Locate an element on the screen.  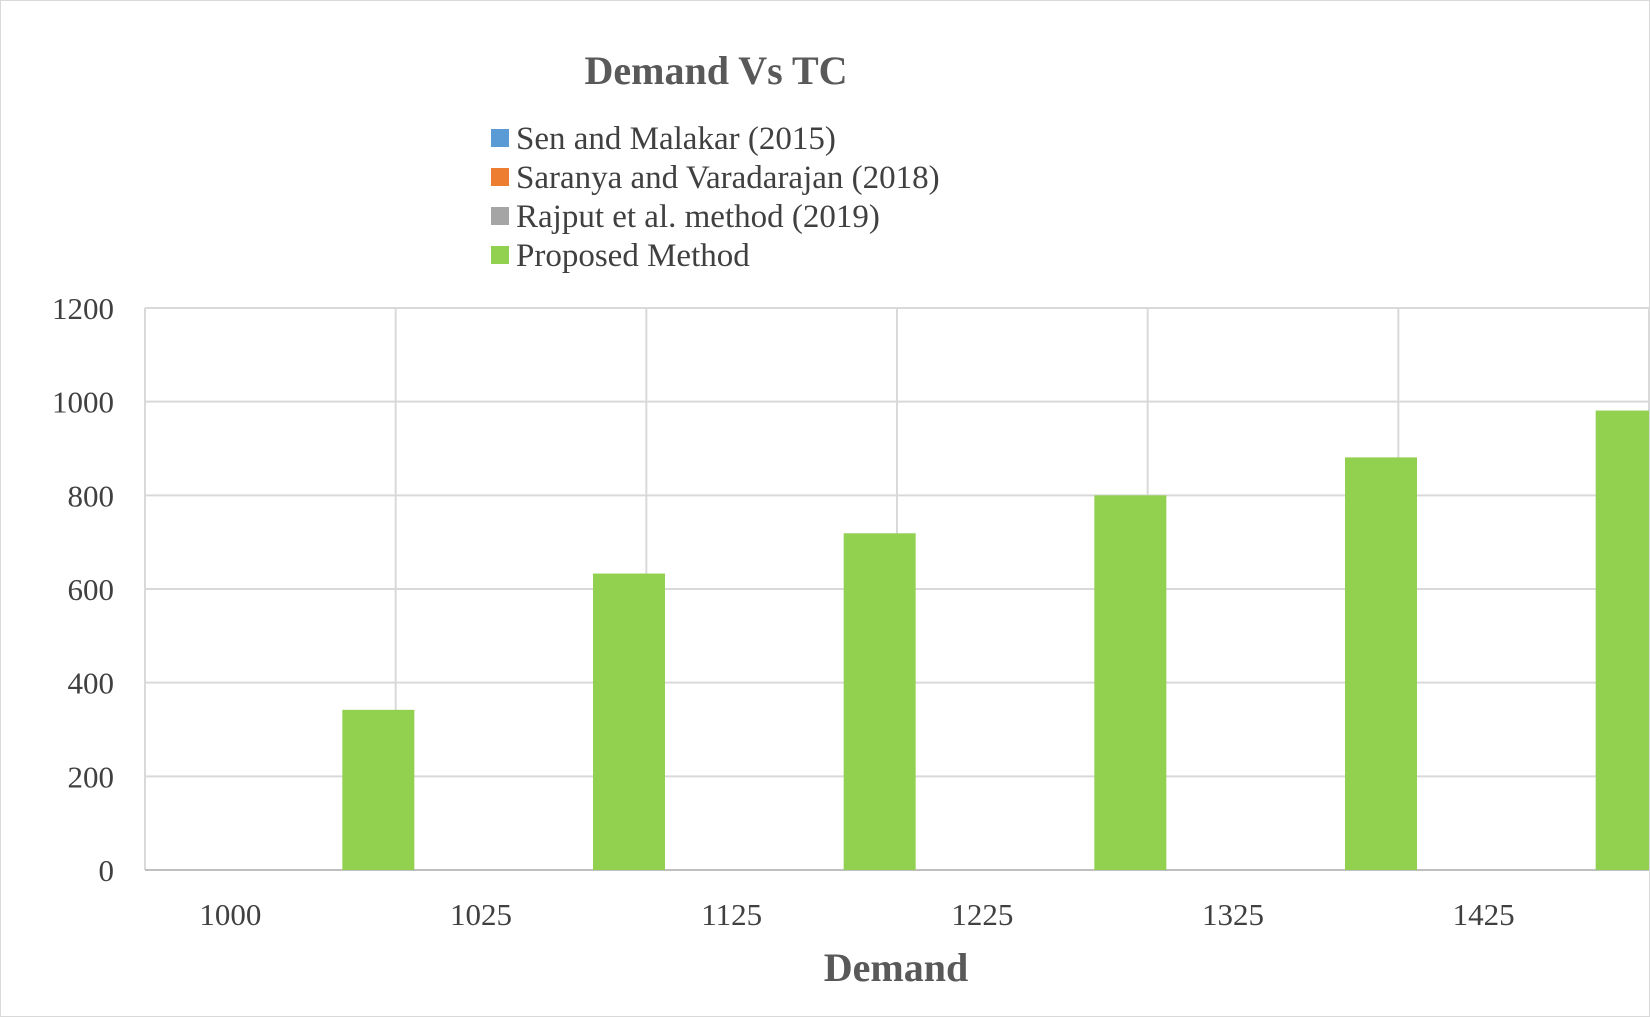
x-axis-title: Demand is located at coordinates (896, 967).